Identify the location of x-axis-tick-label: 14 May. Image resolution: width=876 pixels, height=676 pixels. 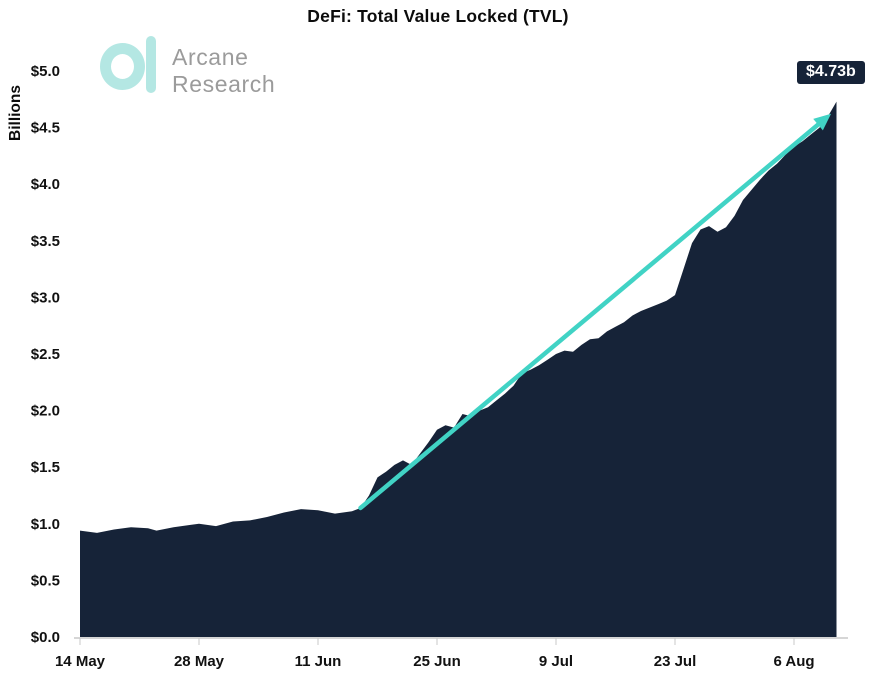
(80, 661).